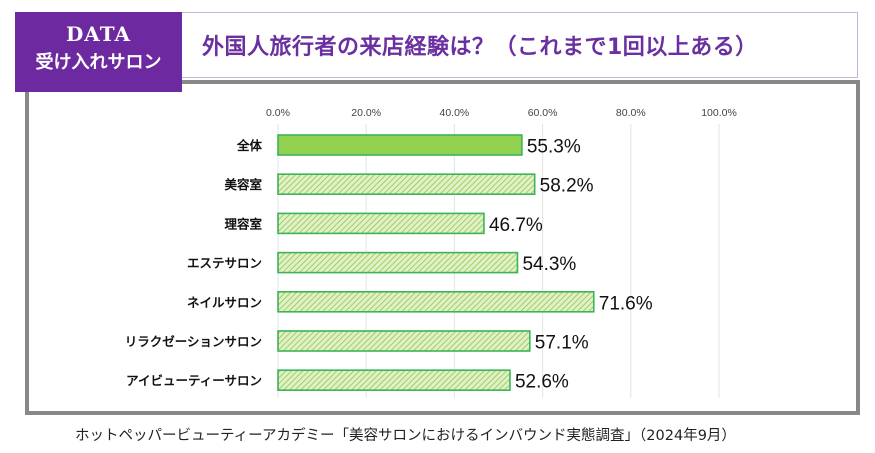 Image resolution: width=875 pixels, height=453 pixels. What do you see at coordinates (549, 264) in the screenshot?
I see `data-label: 54.3%` at bounding box center [549, 264].